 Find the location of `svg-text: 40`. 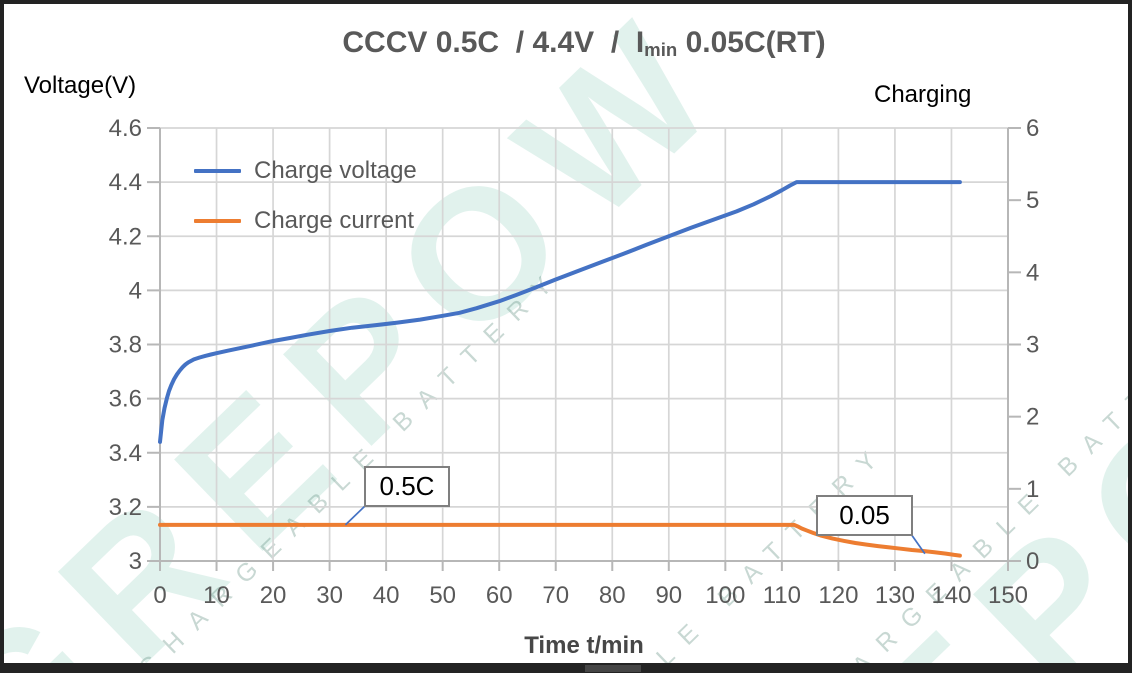

svg-text: 40 is located at coordinates (386, 595).